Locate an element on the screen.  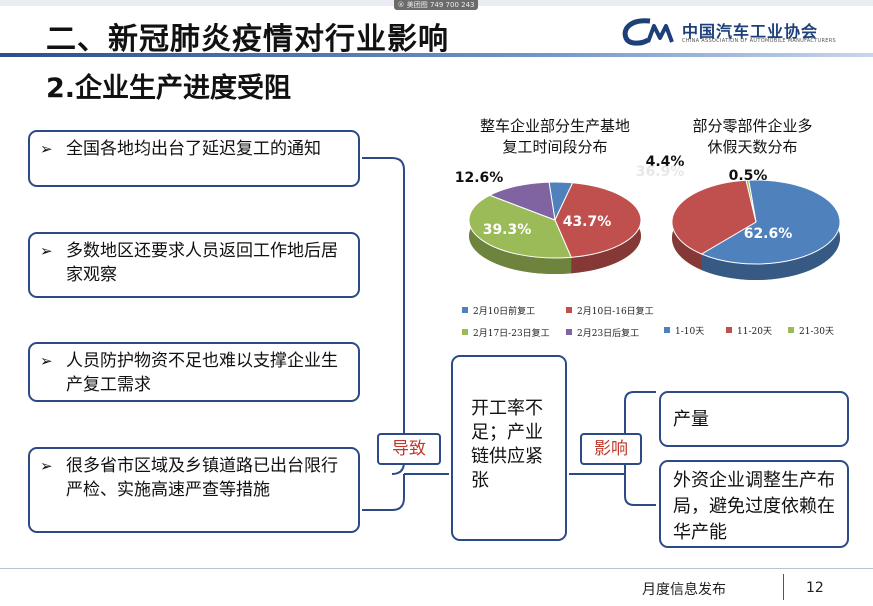
chart1-legend-row: 2月10日前复工 2月10日-16日复工 is located at coordinates (572, 310).